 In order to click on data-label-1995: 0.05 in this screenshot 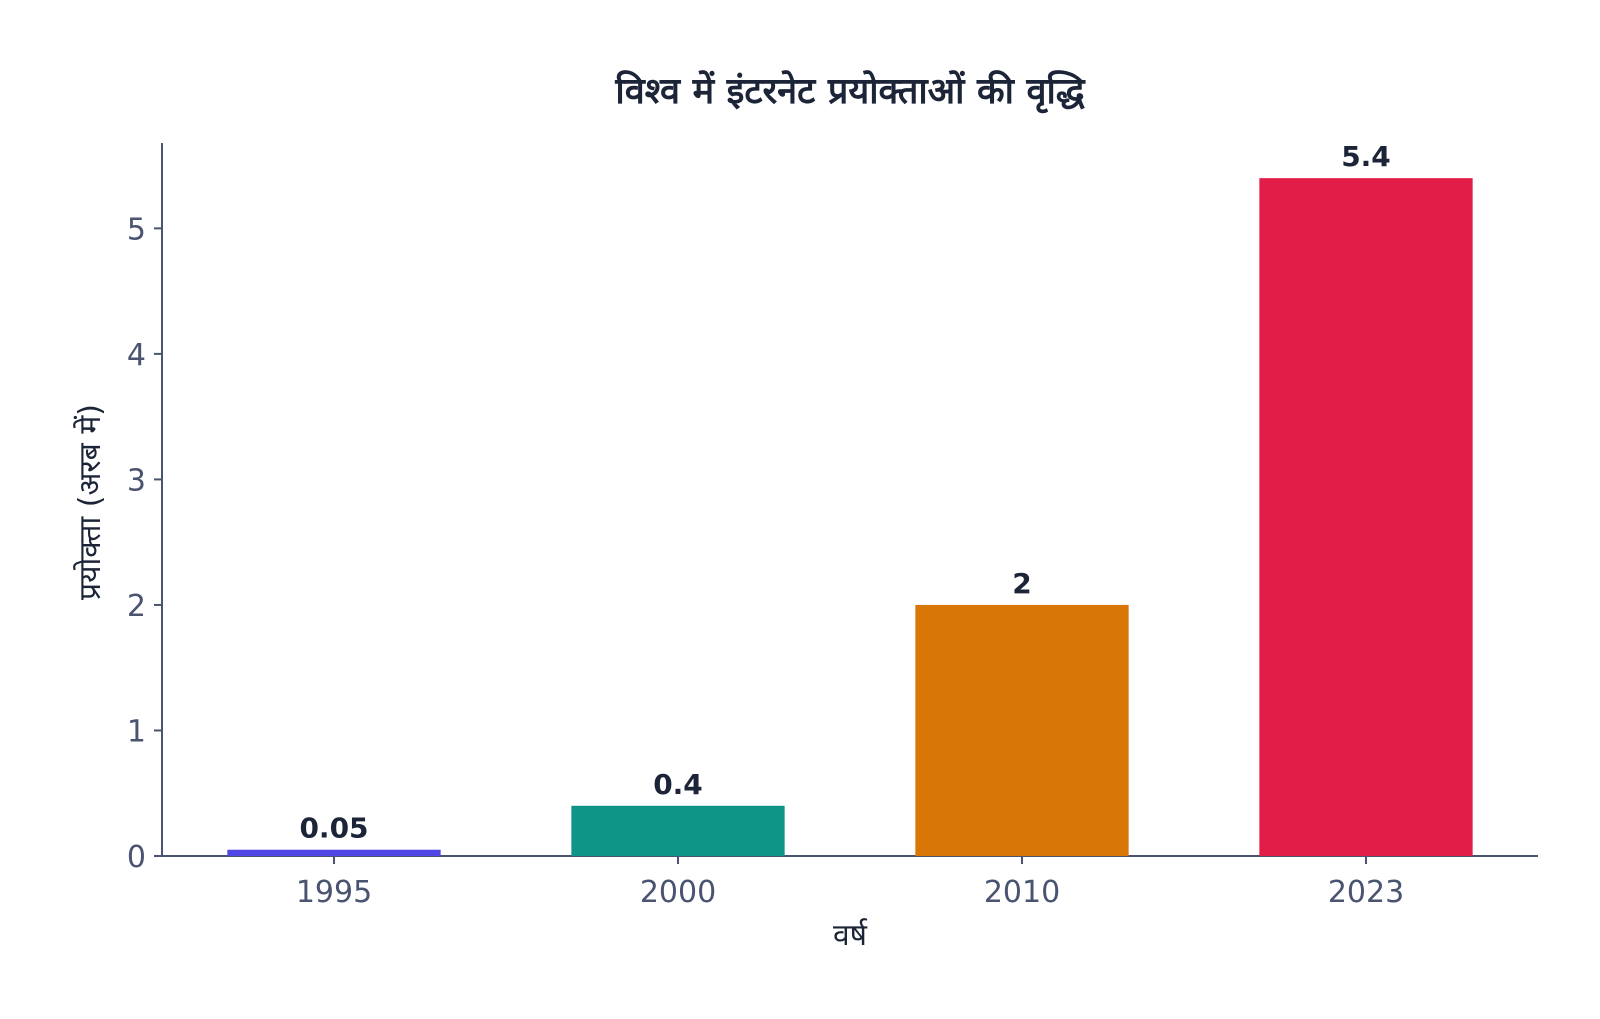, I will do `click(333, 828)`.